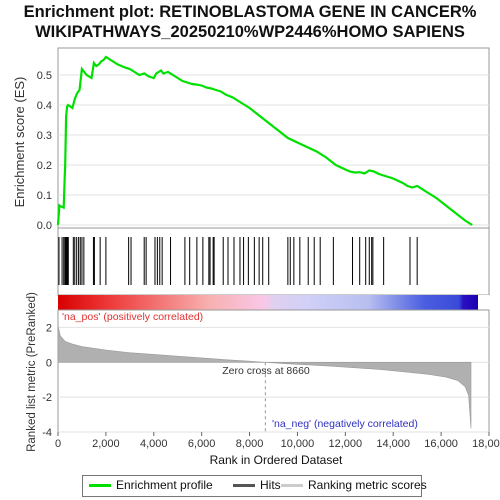 This screenshot has width=500, height=500. I want to click on hits-lines, so click(238, 261).